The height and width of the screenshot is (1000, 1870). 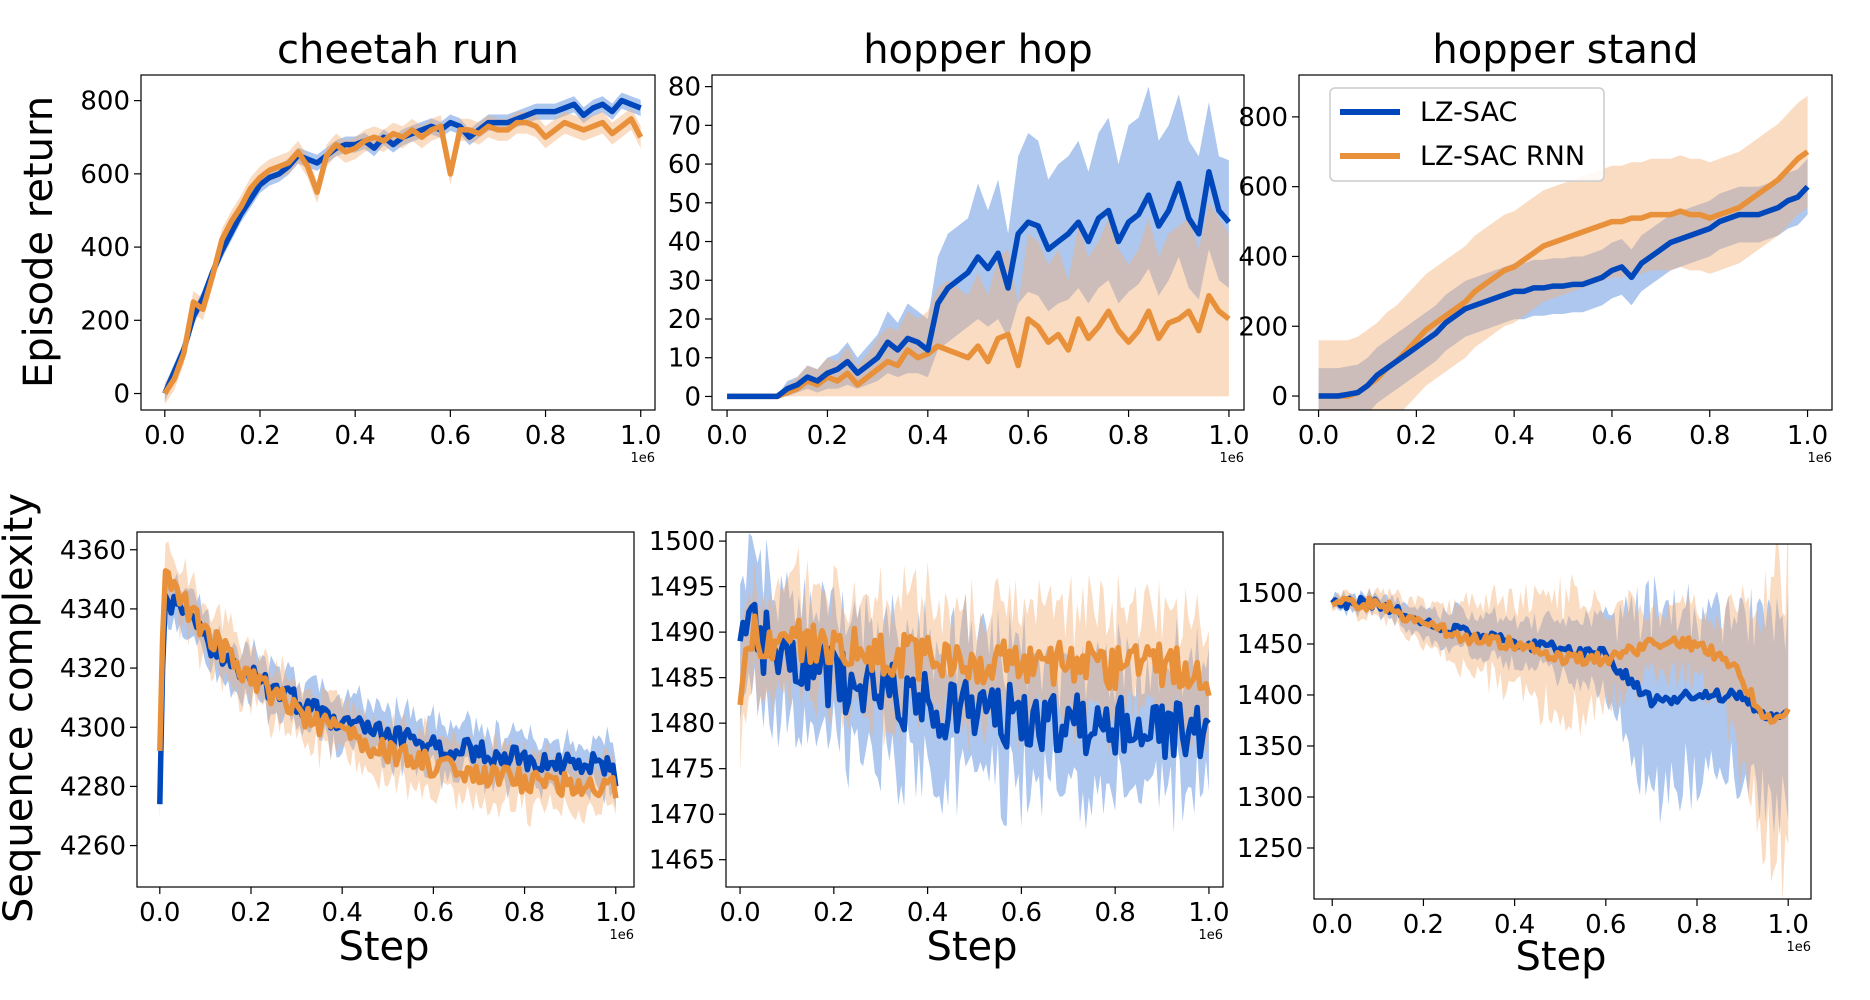 I want to click on y-tick-label: 40, so click(x=684, y=243).